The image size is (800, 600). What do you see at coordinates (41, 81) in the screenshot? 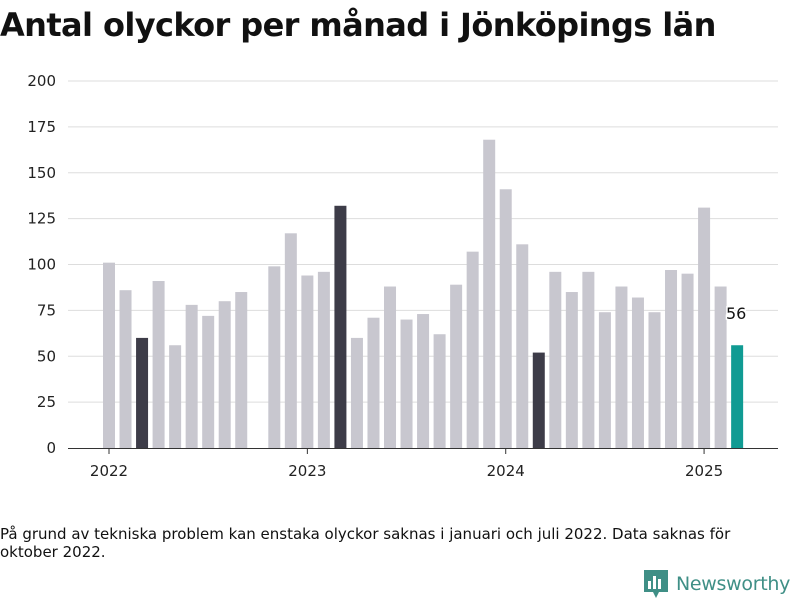
I see `y-tick-label: 200` at bounding box center [41, 81].